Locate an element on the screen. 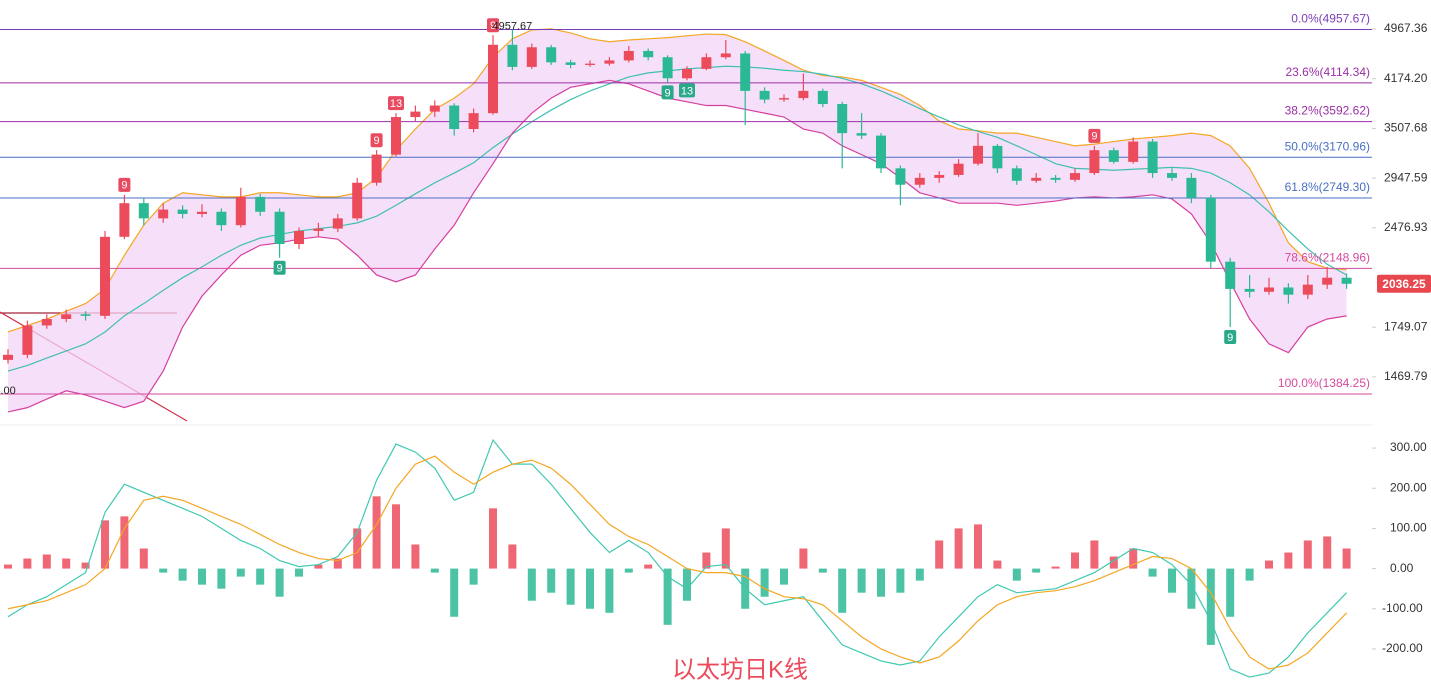 The image size is (1431, 691). fib-label: 0.0%(4957.67) is located at coordinates (1330, 19).